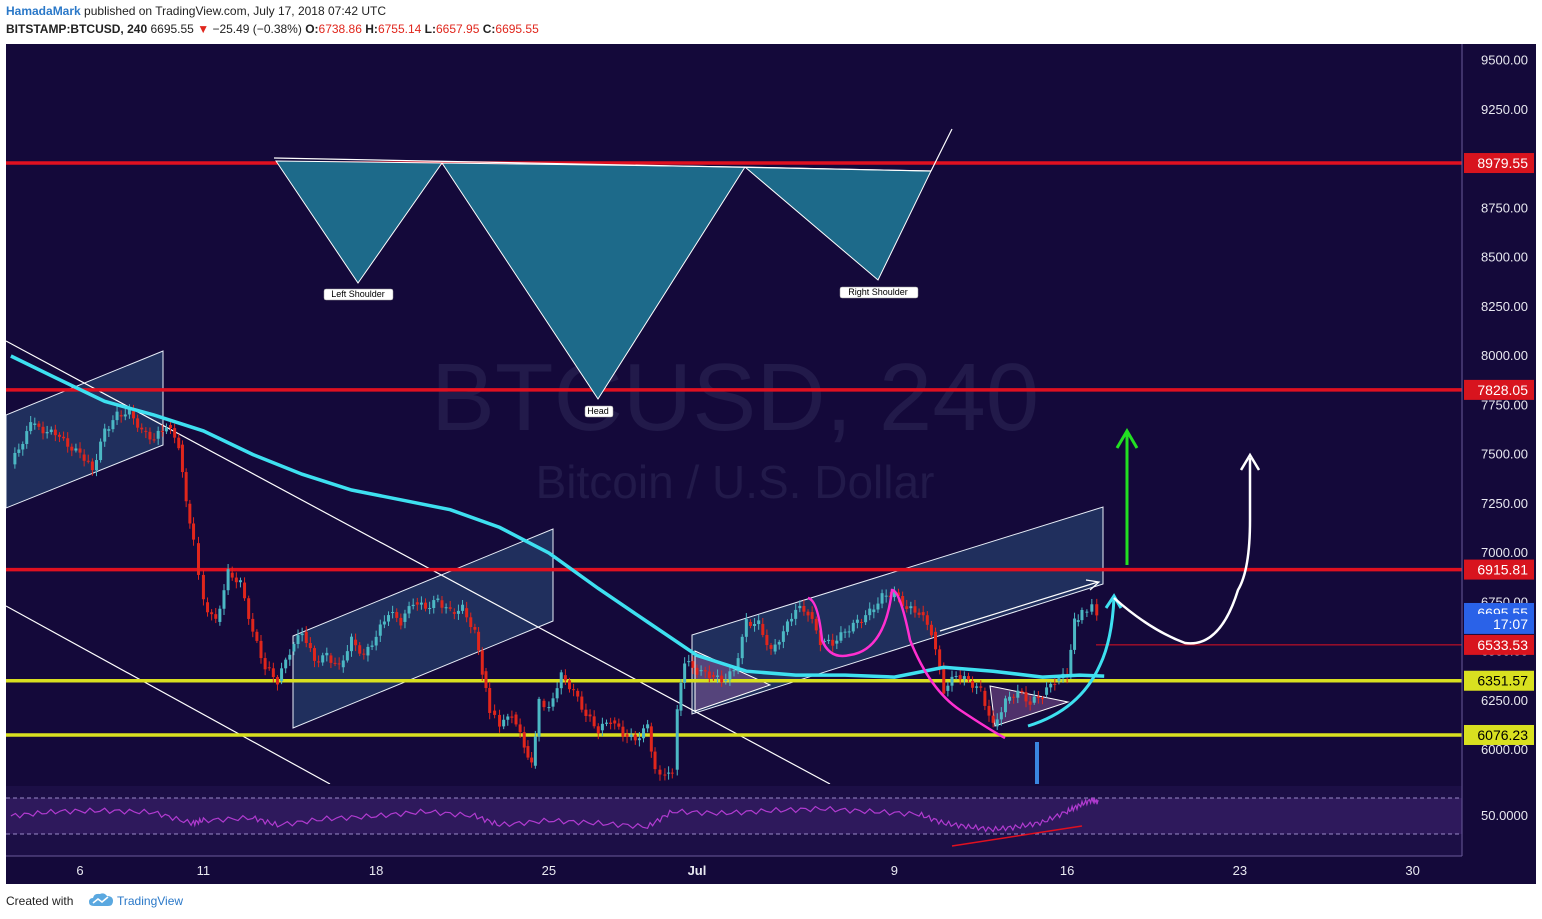  Describe the element at coordinates (1504, 257) in the screenshot. I see `y-tick-4: 8500.00` at that location.